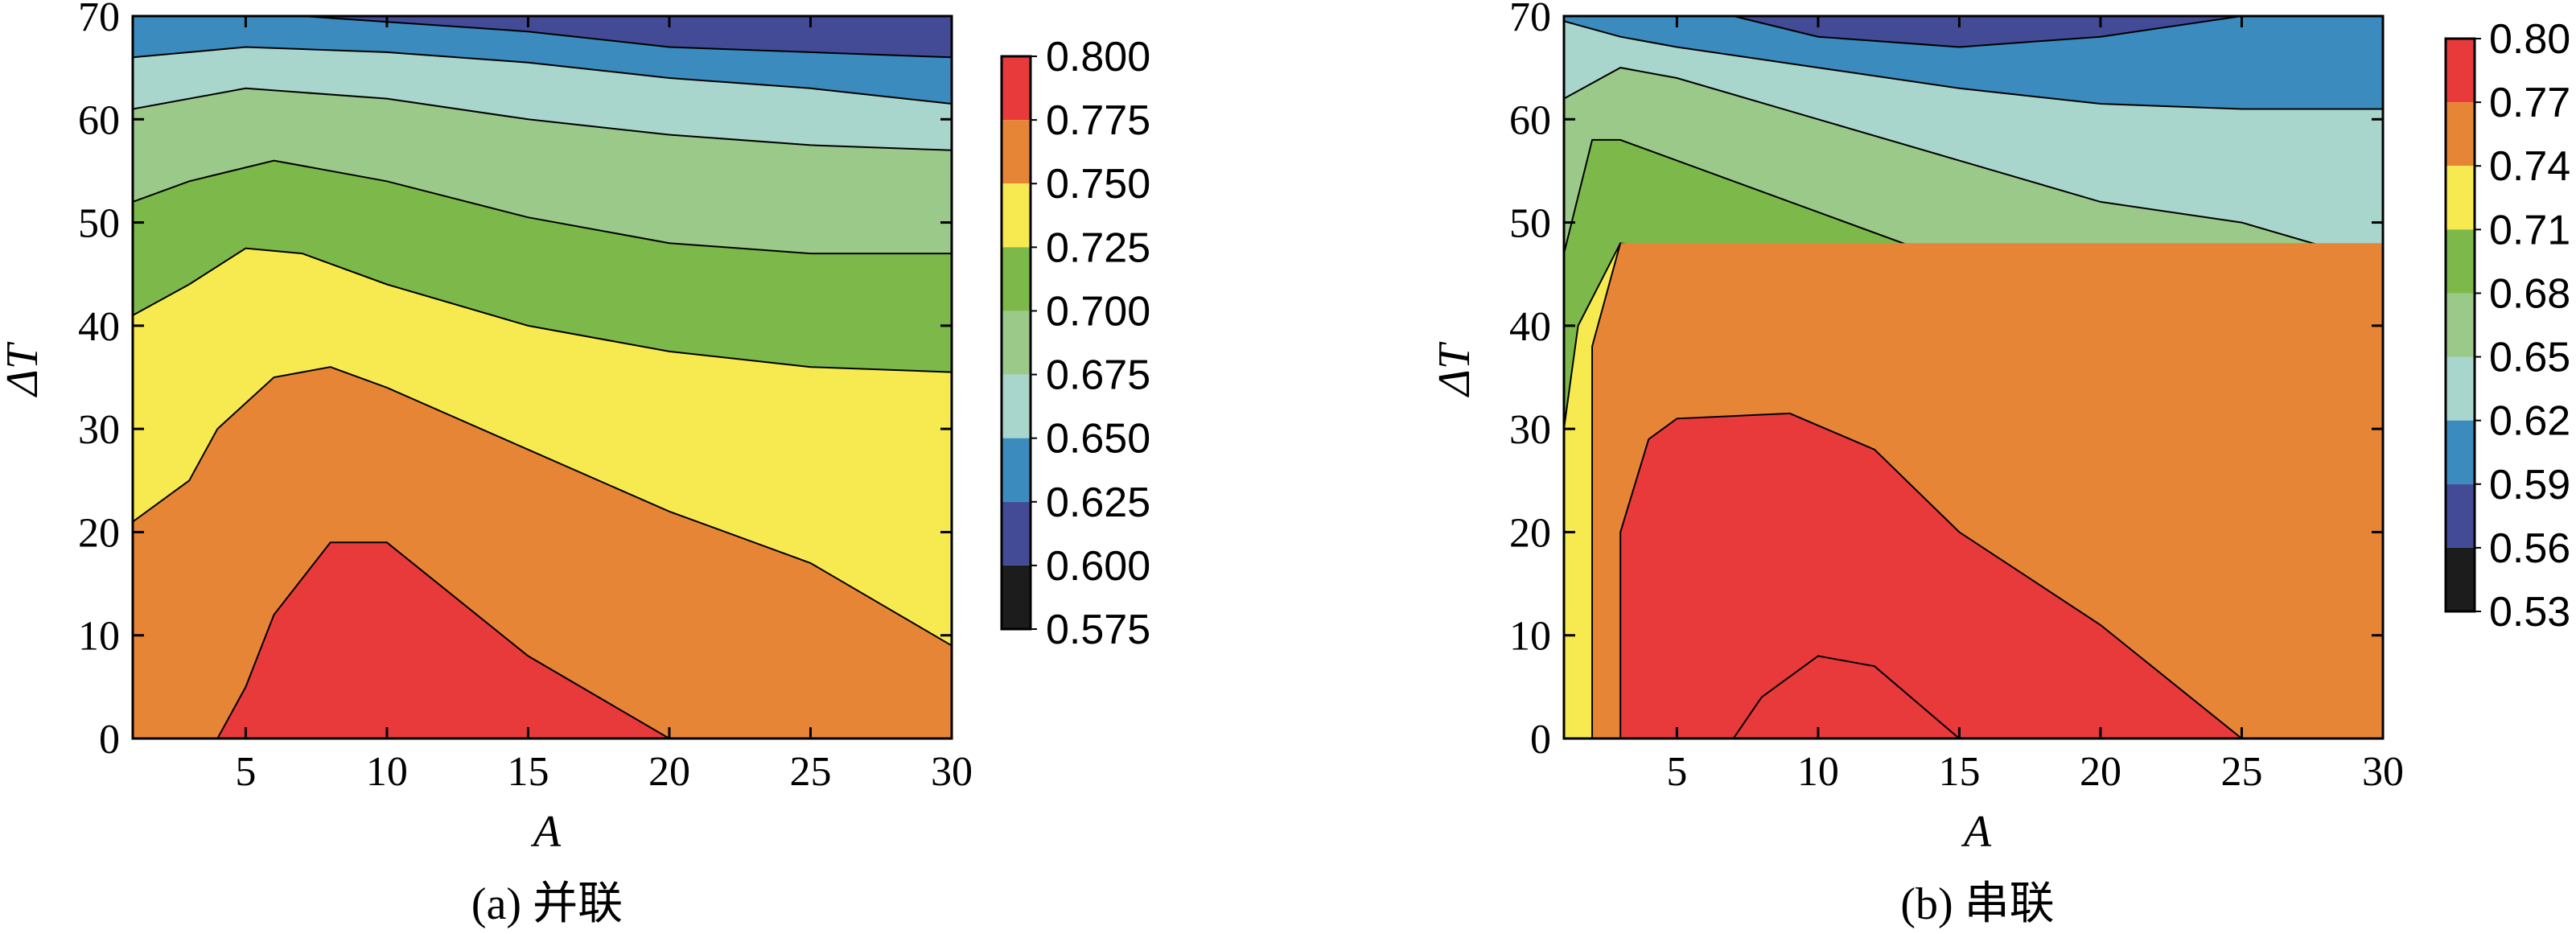  I want to click on colorbar-tick-label: 0.74, so click(2529, 166).